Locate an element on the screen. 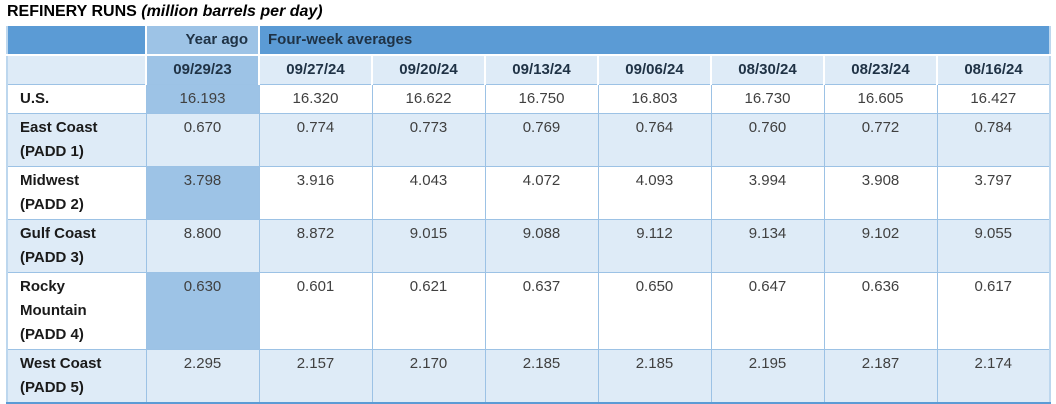 The image size is (1056, 404). row-label: Rocky Mountain (PADD 4) is located at coordinates (77, 311).